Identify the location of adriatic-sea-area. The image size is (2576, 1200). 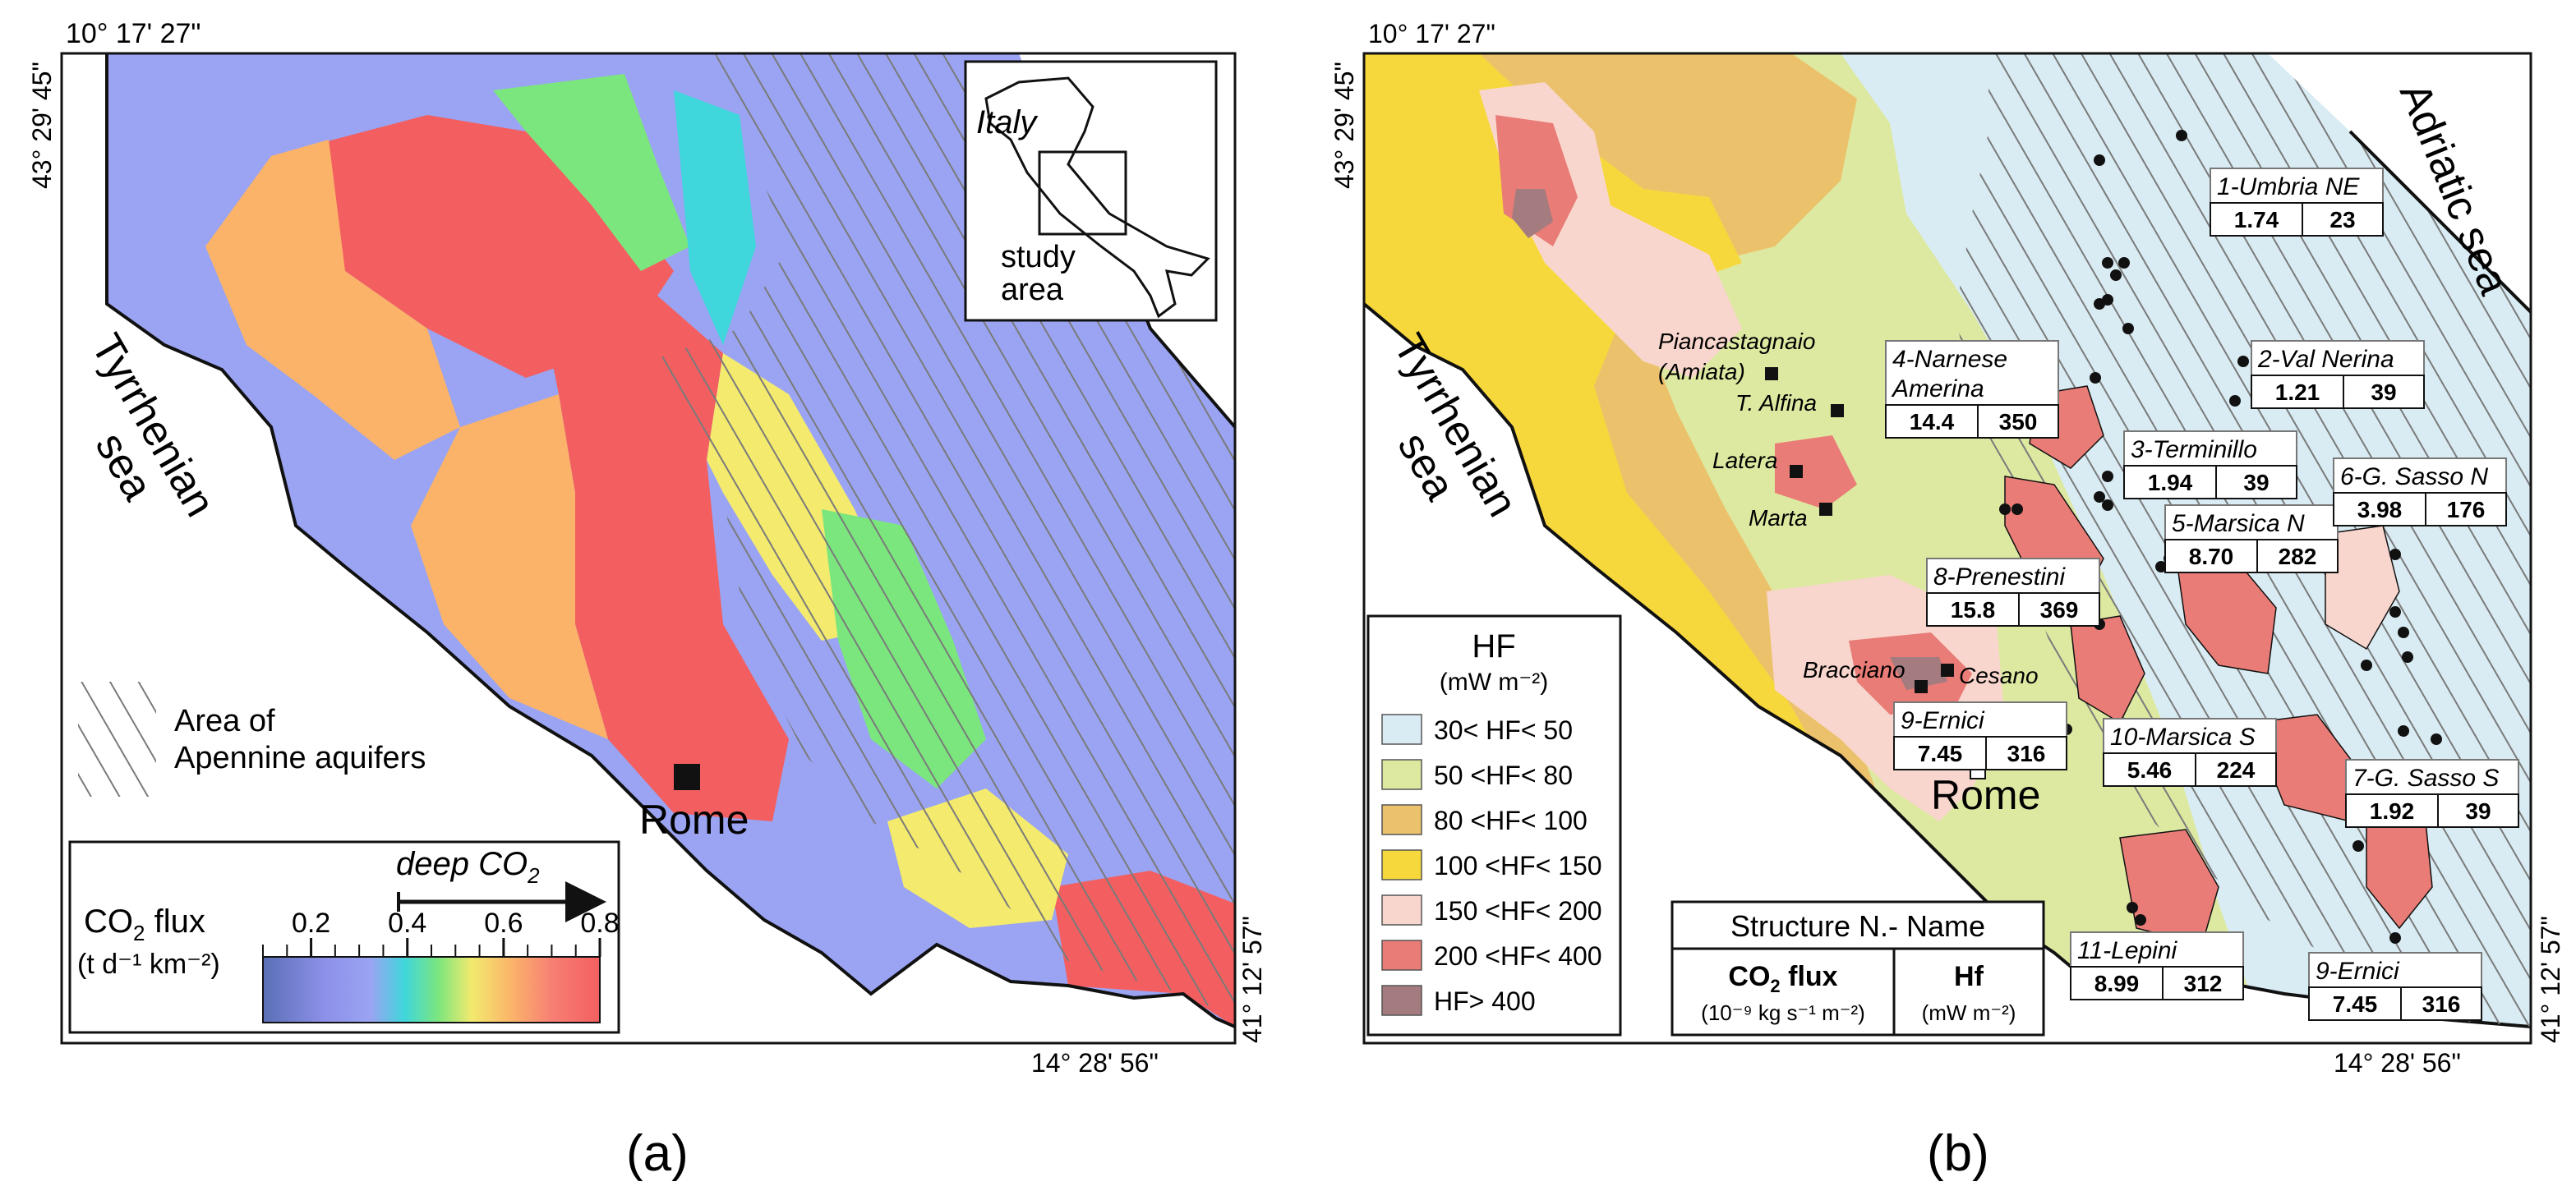
(2399, 182).